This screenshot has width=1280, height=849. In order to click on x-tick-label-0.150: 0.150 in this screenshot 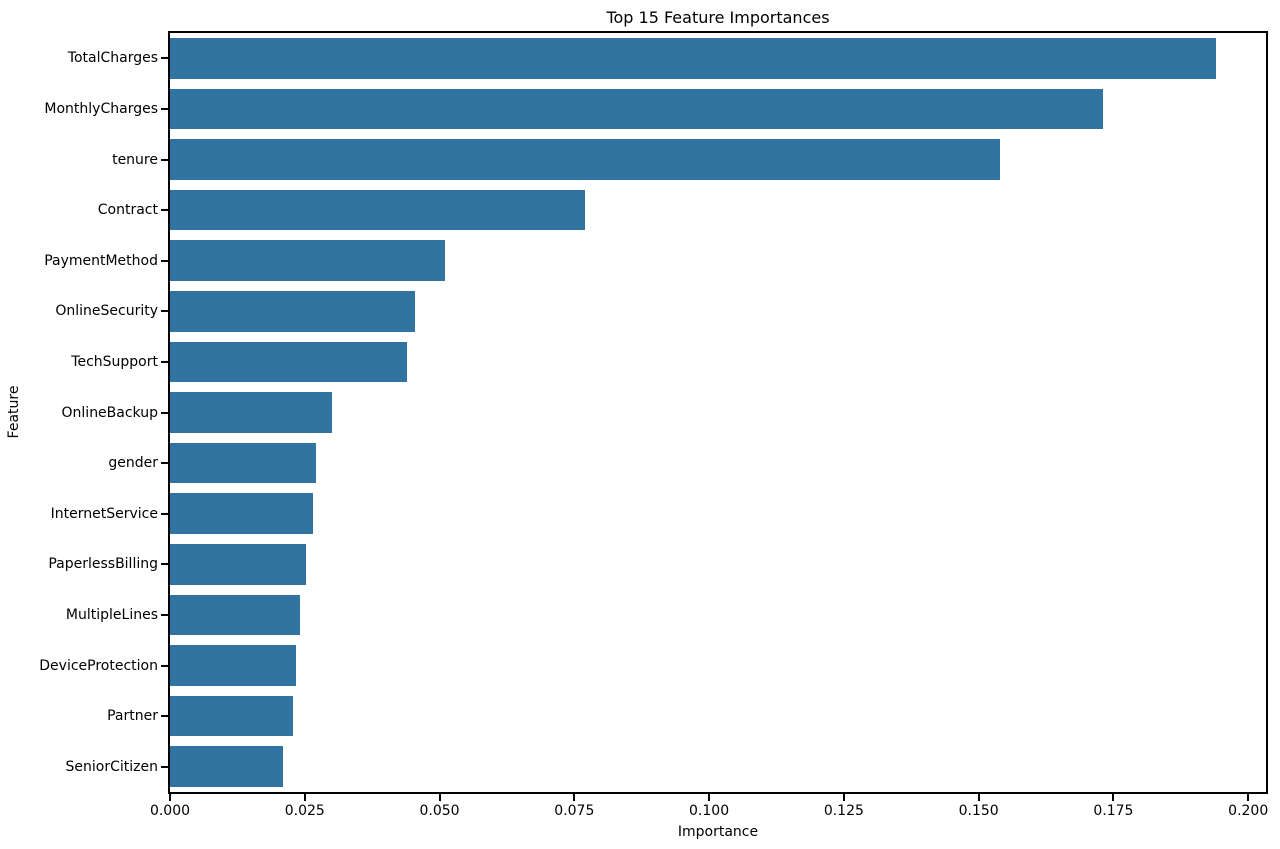, I will do `click(978, 811)`.